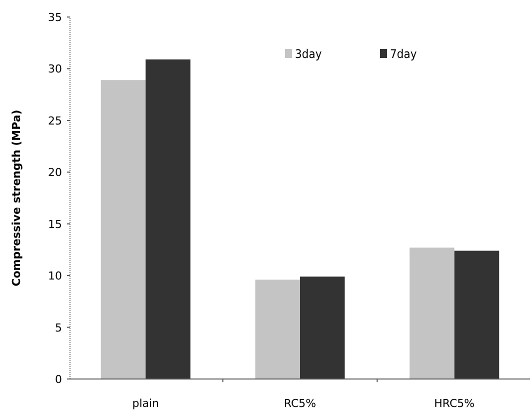 This screenshot has height=419, width=532. What do you see at coordinates (55, 17) in the screenshot?
I see `y-tick-label: 35` at bounding box center [55, 17].